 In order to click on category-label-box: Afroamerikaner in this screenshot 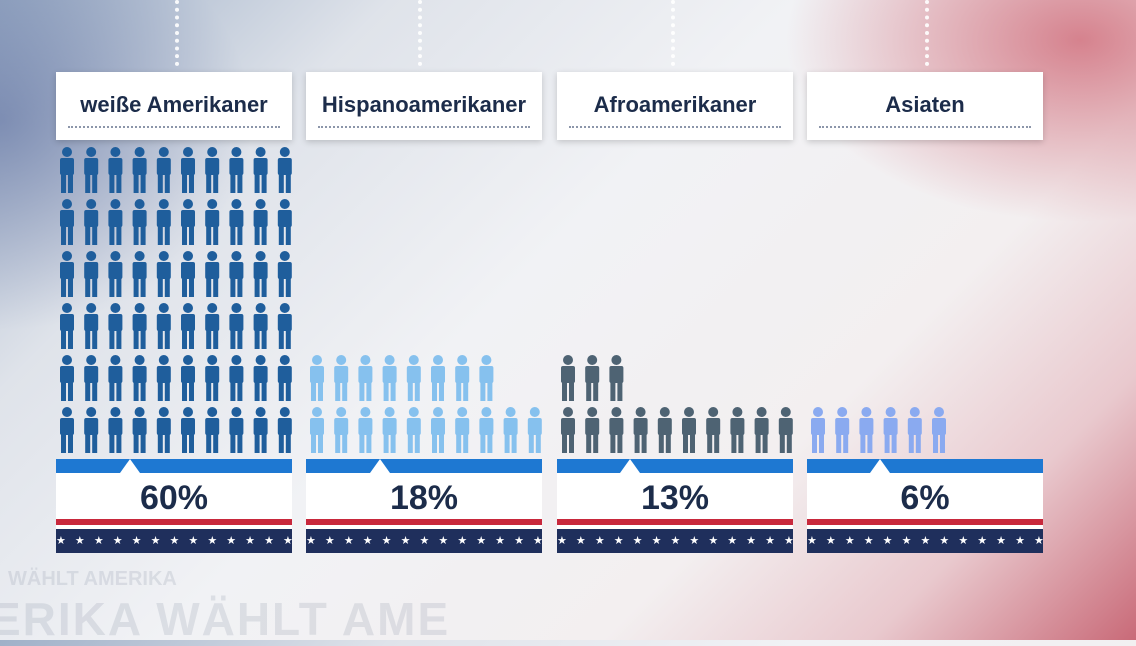, I will do `click(675, 106)`.